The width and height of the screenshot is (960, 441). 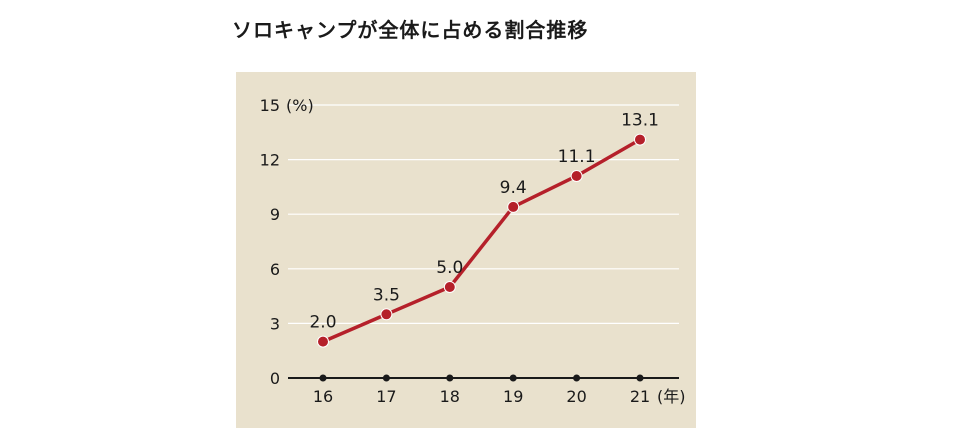 What do you see at coordinates (322, 323) in the screenshot?
I see `data-label: 2.0` at bounding box center [322, 323].